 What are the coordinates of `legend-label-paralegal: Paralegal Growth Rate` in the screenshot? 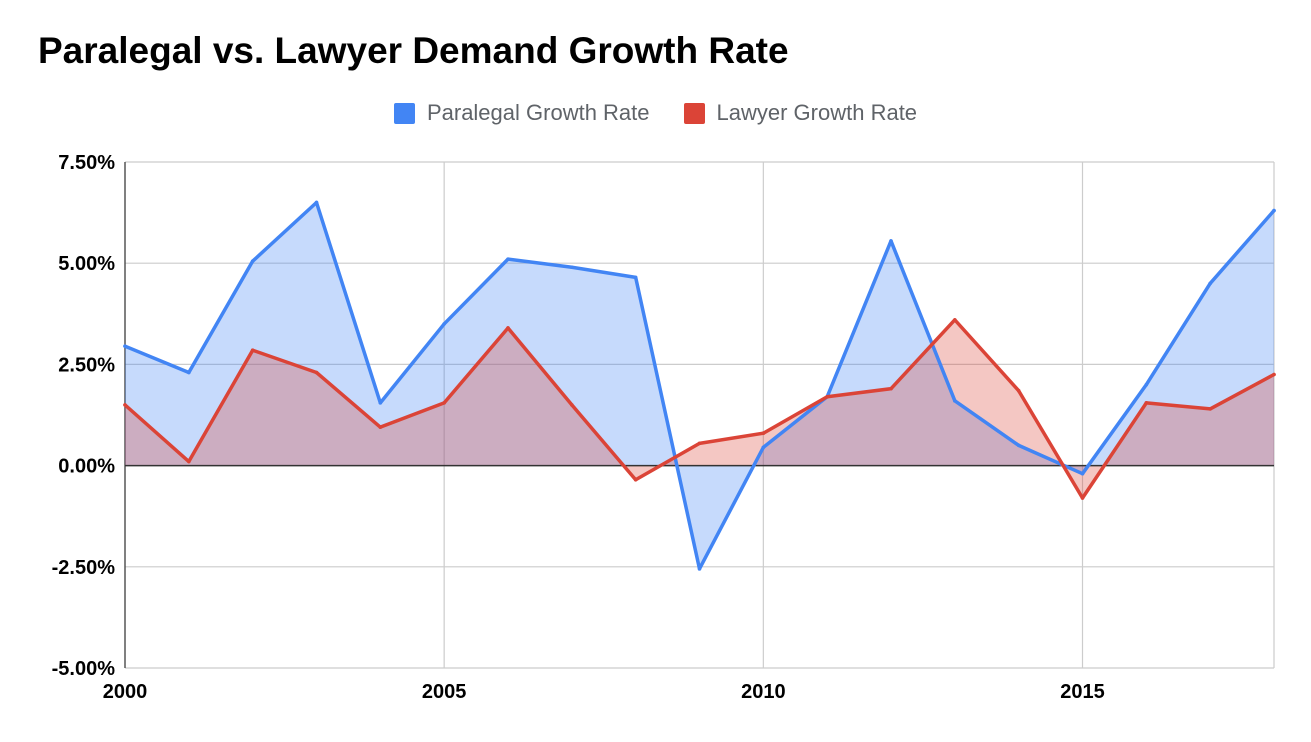 It's located at (538, 112).